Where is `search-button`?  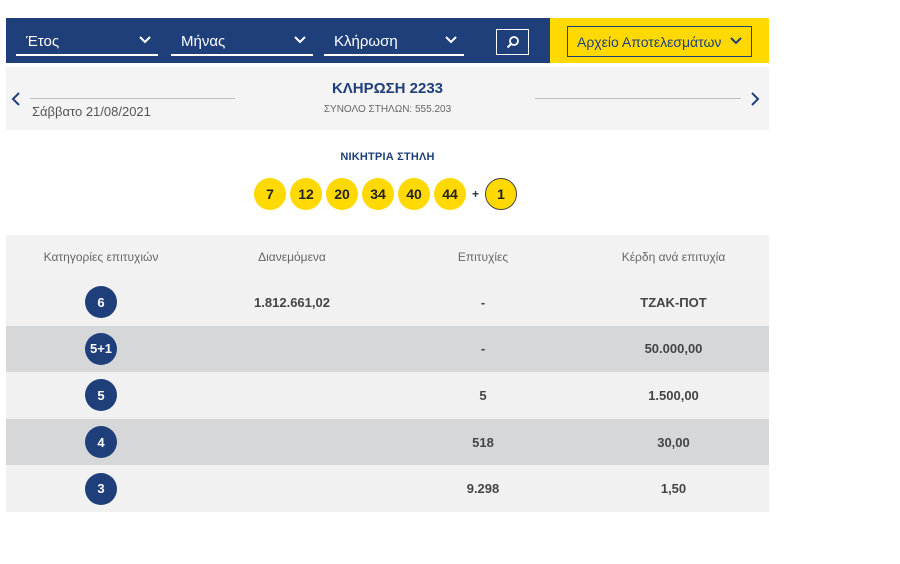 search-button is located at coordinates (512, 42).